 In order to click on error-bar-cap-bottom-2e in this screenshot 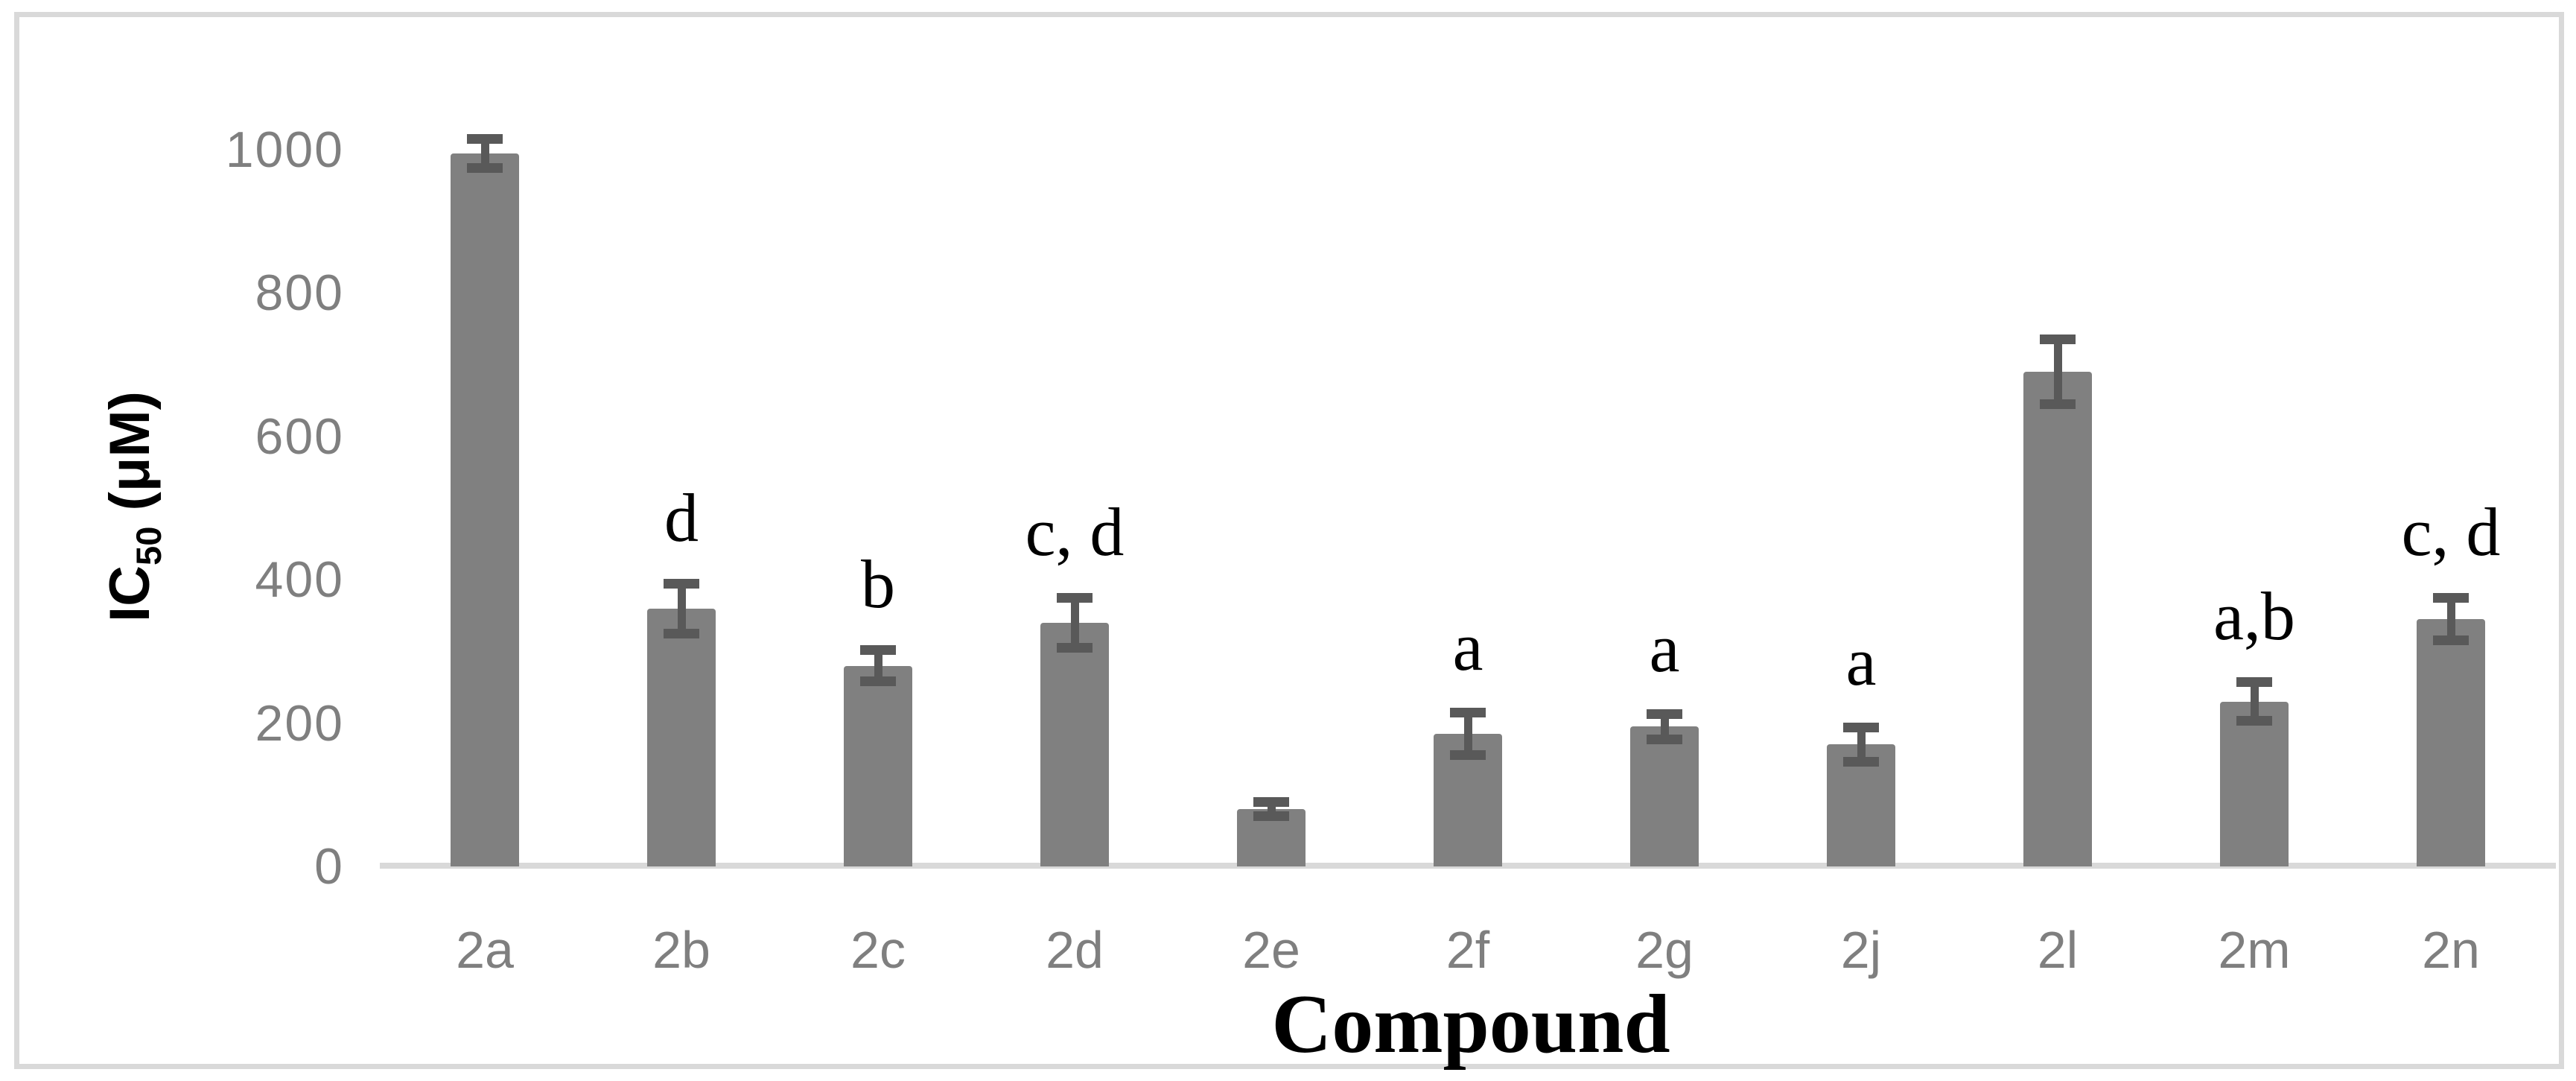, I will do `click(1271, 817)`.